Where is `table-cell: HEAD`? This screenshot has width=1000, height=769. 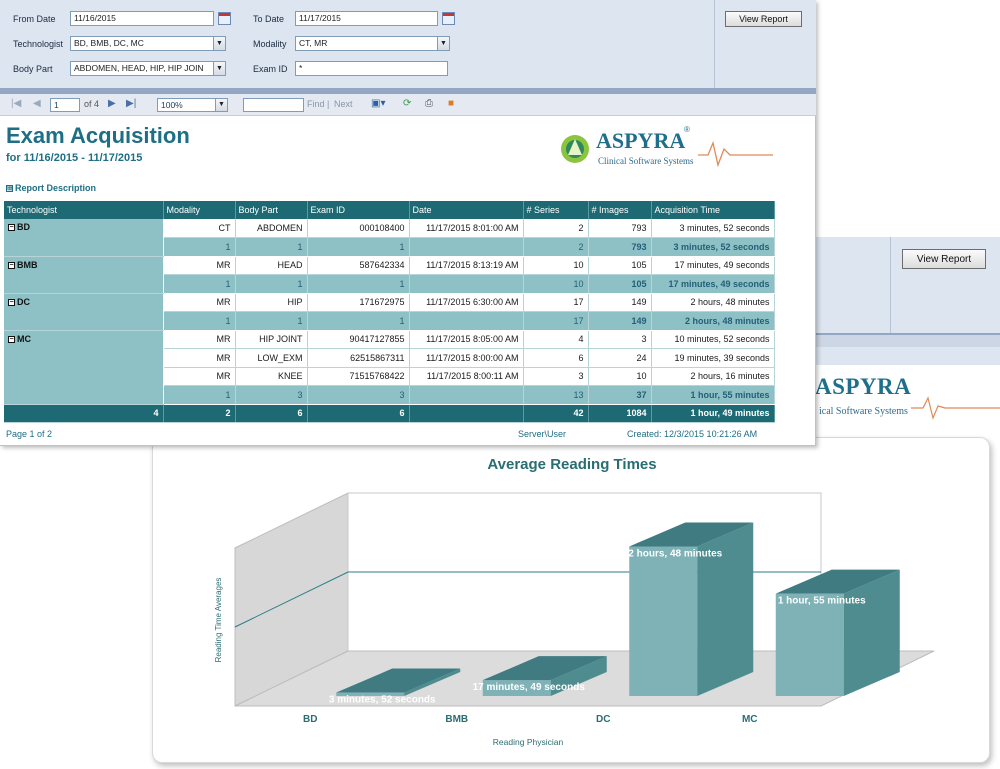 table-cell: HEAD is located at coordinates (271, 265).